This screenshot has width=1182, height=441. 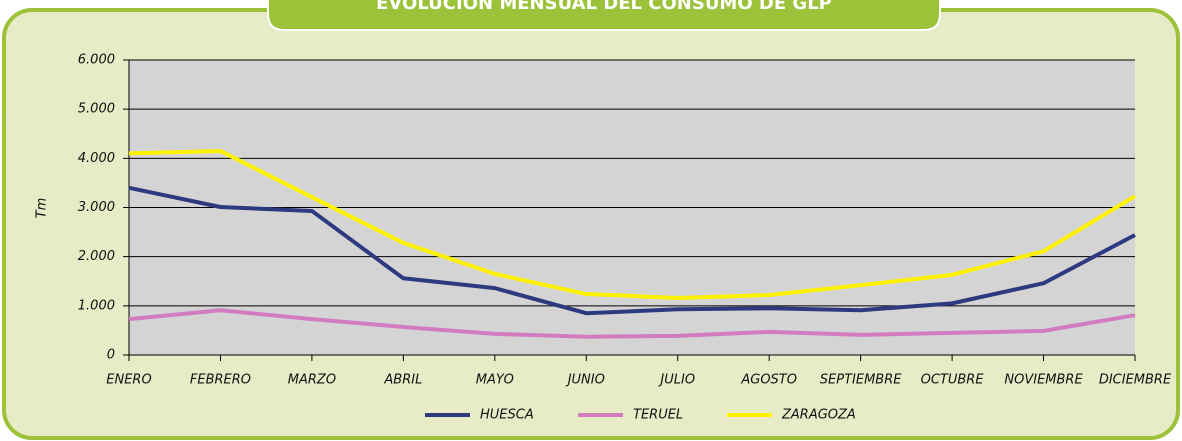 What do you see at coordinates (96, 256) in the screenshot?
I see `y-tick-label: 2.000` at bounding box center [96, 256].